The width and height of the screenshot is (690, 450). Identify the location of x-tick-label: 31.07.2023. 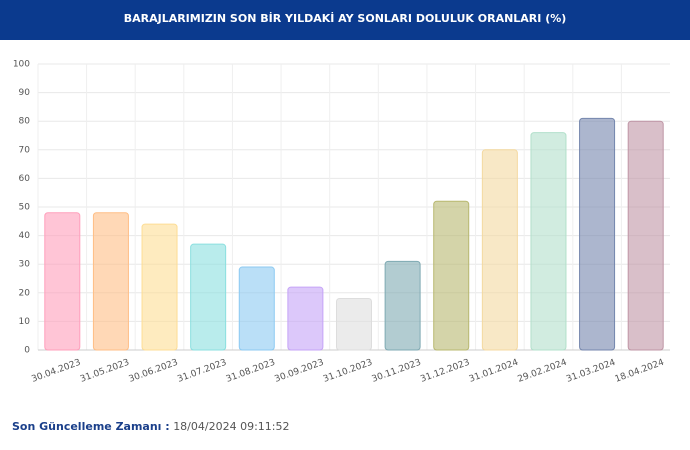
(202, 371).